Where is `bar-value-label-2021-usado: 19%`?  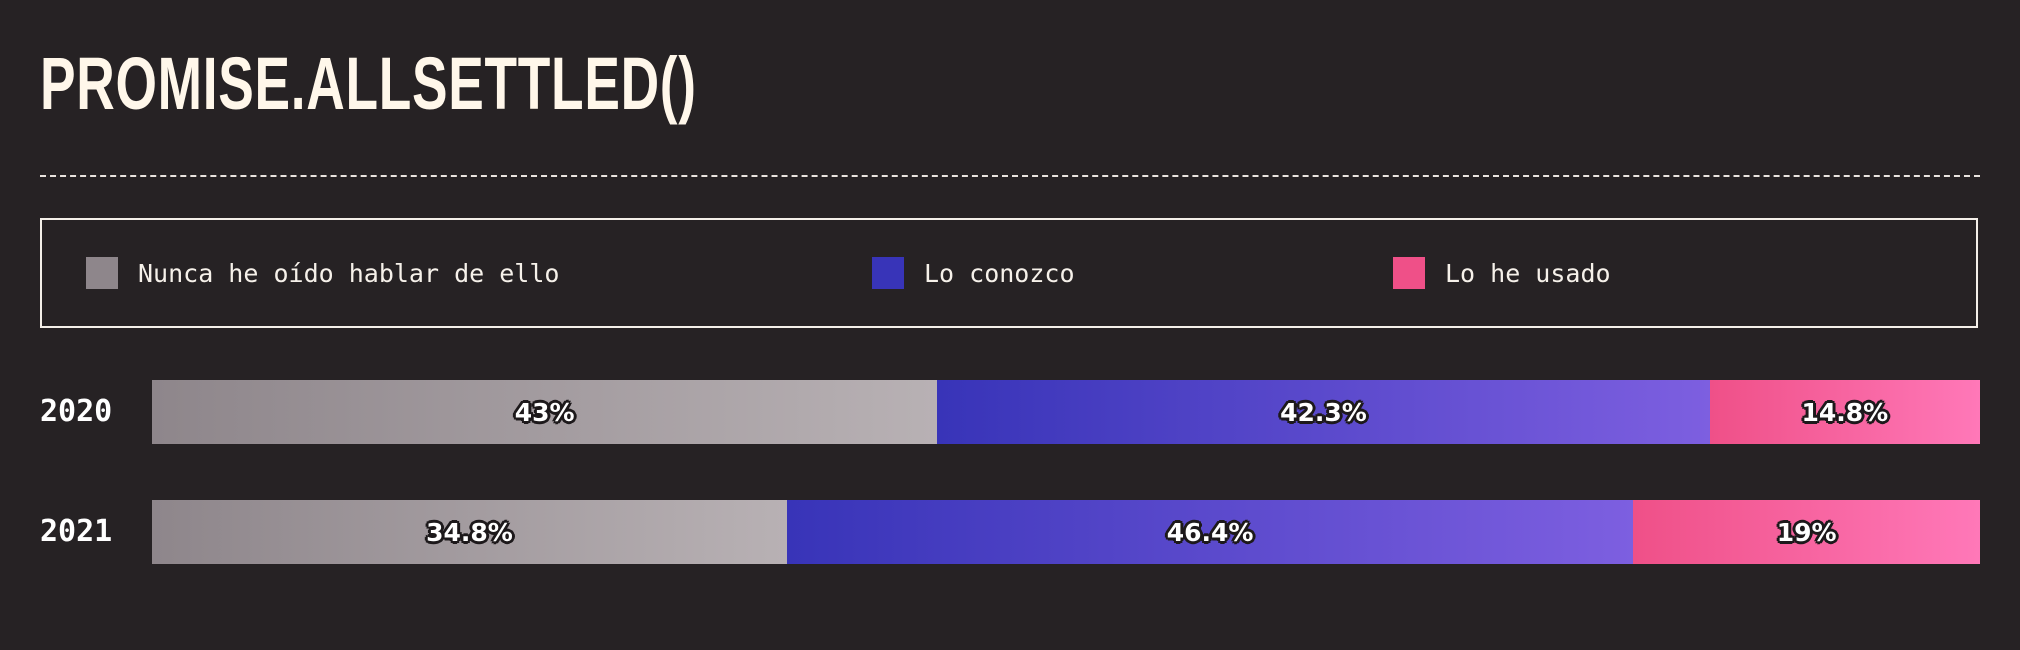 bar-value-label-2021-usado: 19% is located at coordinates (1806, 532).